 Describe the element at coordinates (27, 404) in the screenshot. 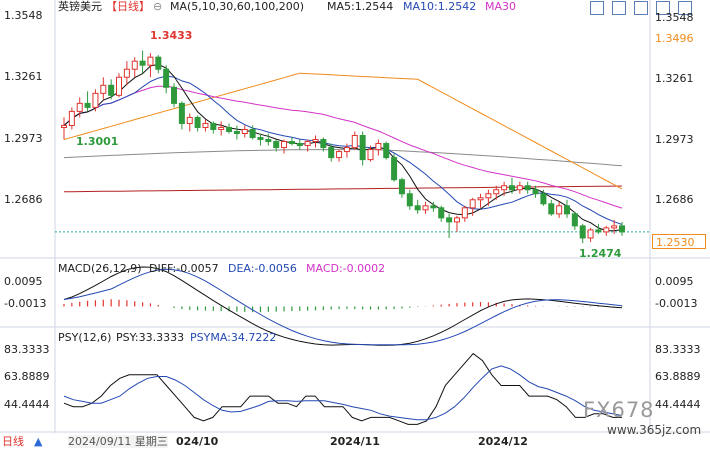

I see `psy-tick-left: 44.4444` at that location.